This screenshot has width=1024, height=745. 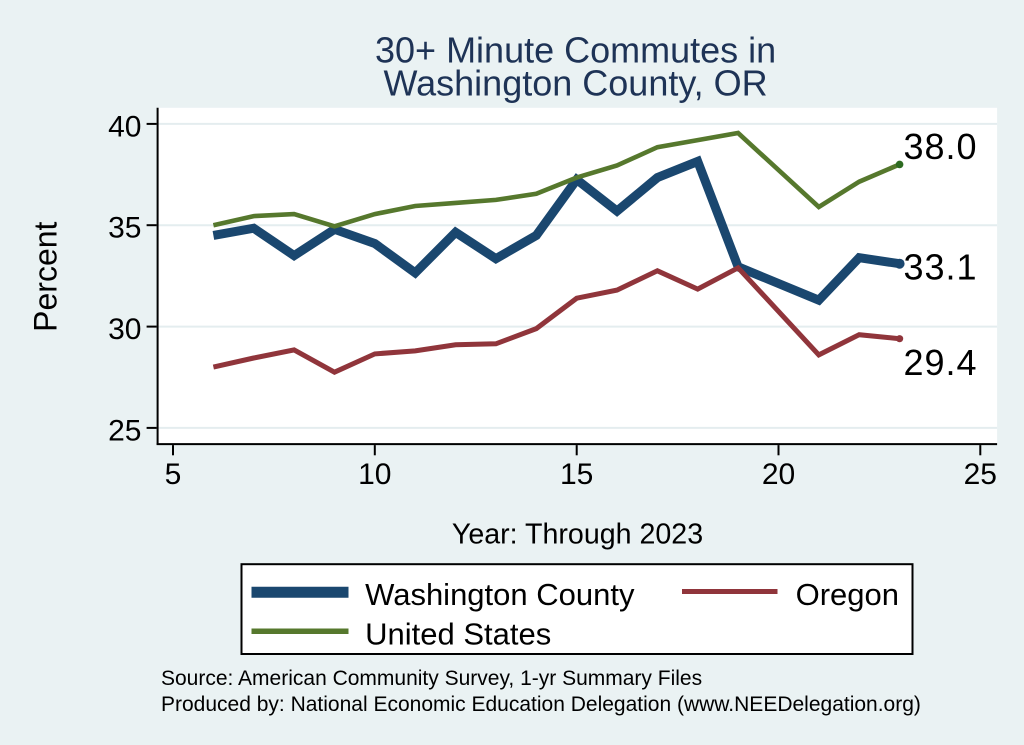 I want to click on svg-text: Percent, so click(x=46, y=276).